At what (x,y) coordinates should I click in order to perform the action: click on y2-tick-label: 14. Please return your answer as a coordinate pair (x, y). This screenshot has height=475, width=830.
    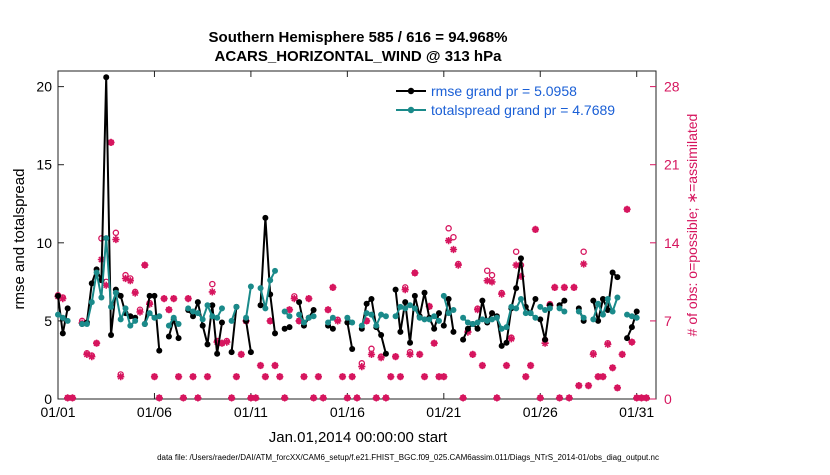
    Looking at the image, I should click on (672, 243).